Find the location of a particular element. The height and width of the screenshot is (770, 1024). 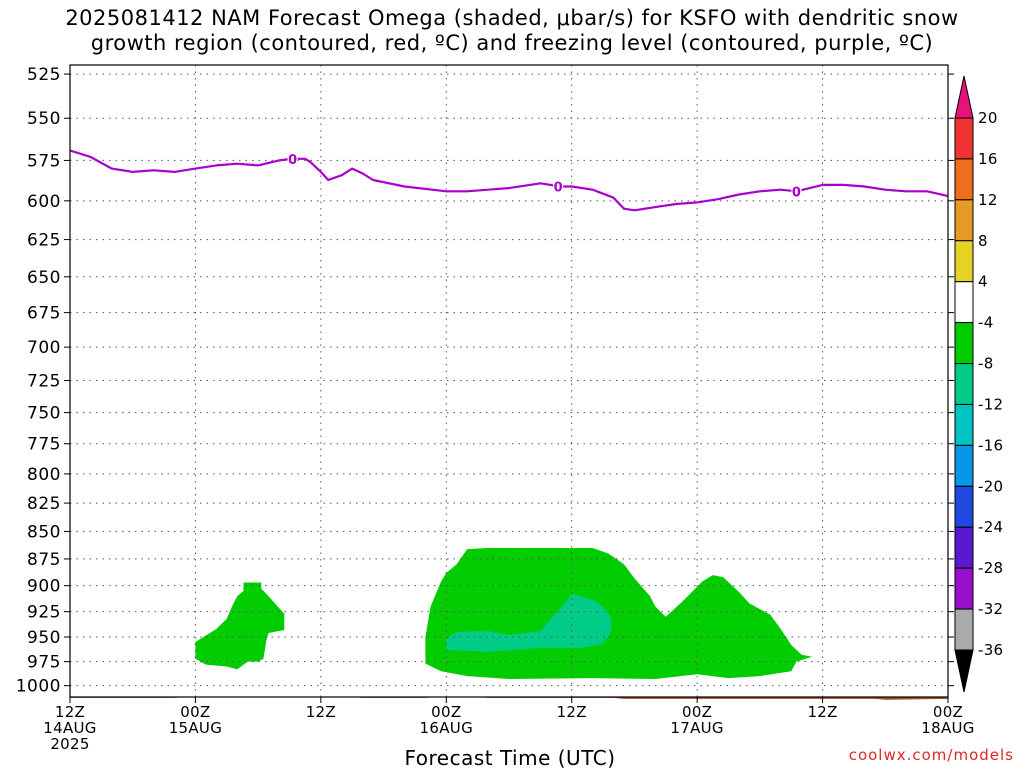

colorbar-label-9: -20 is located at coordinates (990, 486).